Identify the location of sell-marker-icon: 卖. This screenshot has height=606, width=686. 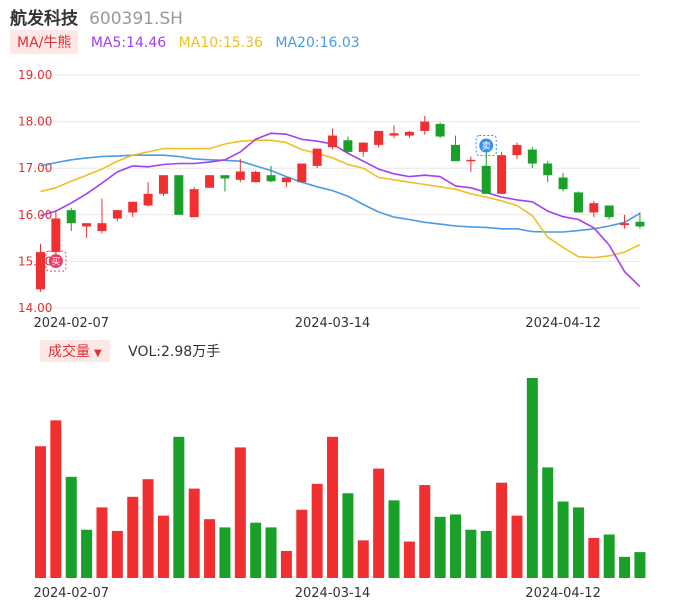
(486, 146).